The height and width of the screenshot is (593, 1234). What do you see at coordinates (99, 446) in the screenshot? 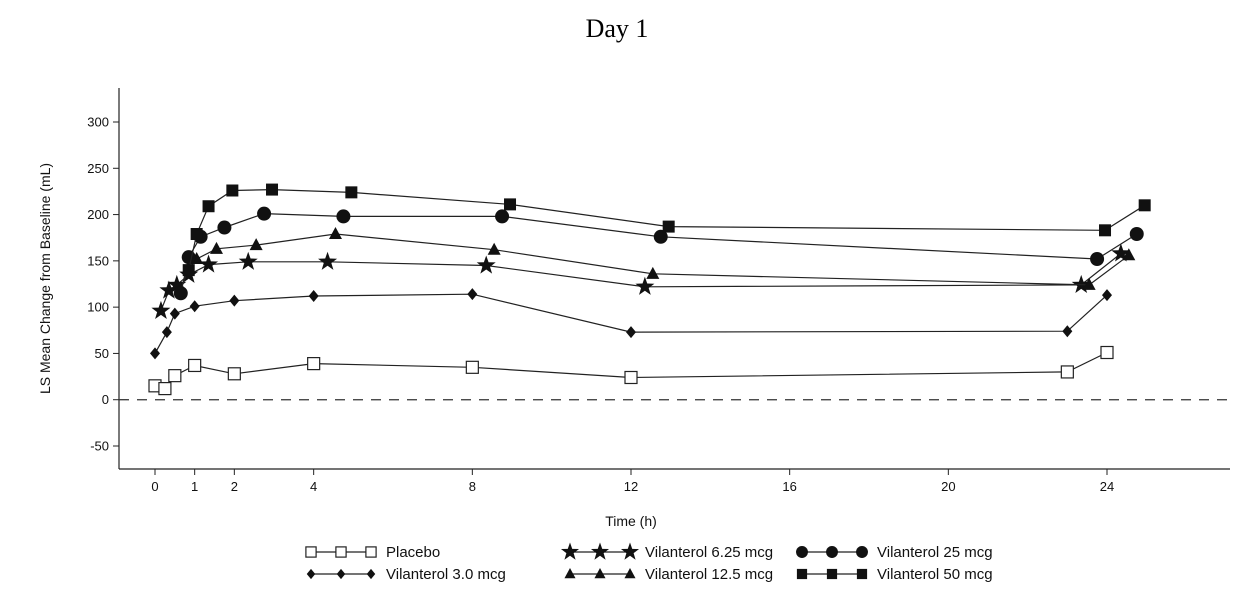
I see `y-tick-label: -50` at bounding box center [99, 446].